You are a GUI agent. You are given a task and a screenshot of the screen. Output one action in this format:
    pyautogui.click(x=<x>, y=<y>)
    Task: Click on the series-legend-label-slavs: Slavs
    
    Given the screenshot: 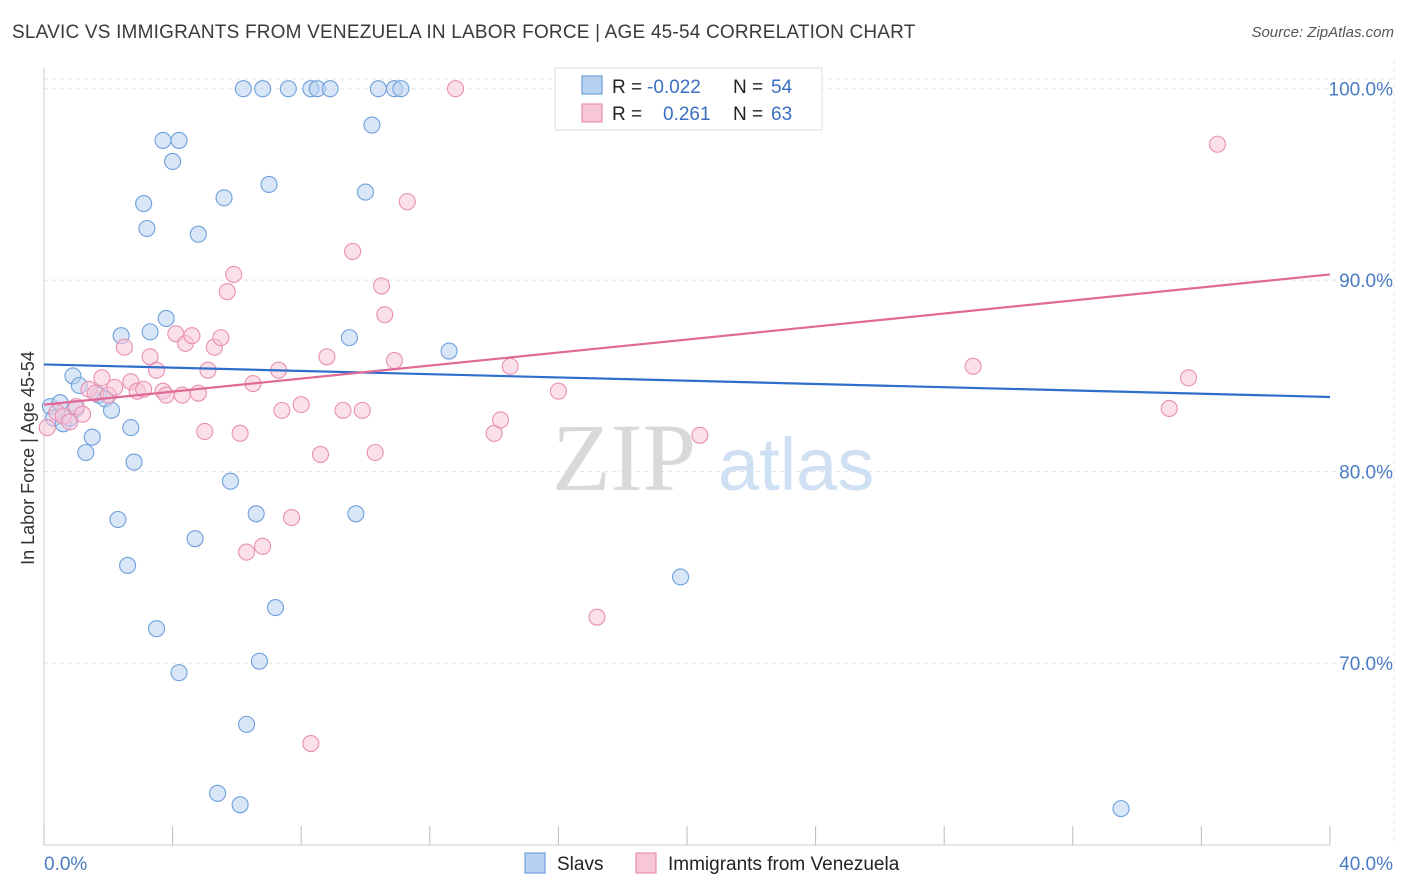 What is the action you would take?
    pyautogui.click(x=580, y=864)
    